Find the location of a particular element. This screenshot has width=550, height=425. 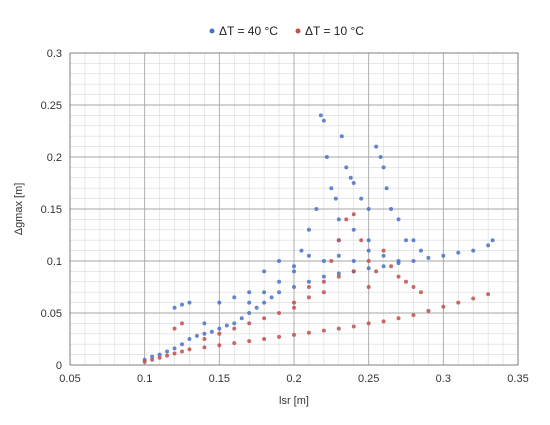

x-tick-label: 0.35 is located at coordinates (517, 379).